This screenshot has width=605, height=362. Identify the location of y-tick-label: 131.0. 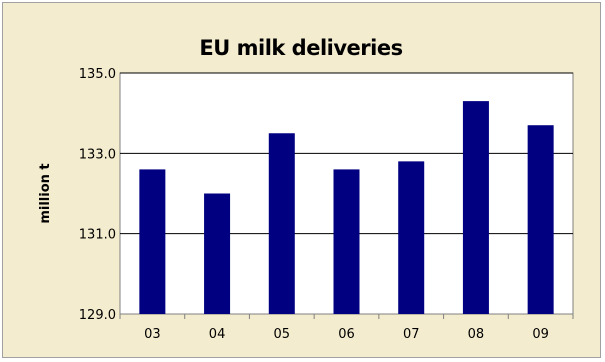
(97, 235).